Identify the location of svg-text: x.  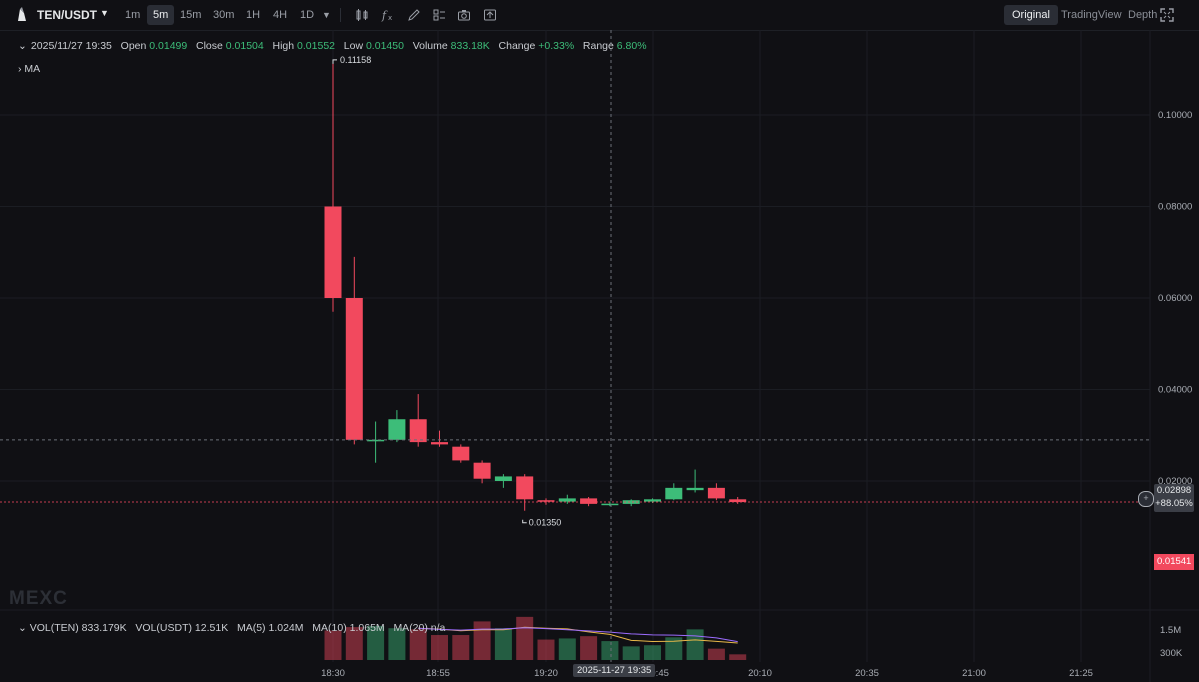
(390, 18).